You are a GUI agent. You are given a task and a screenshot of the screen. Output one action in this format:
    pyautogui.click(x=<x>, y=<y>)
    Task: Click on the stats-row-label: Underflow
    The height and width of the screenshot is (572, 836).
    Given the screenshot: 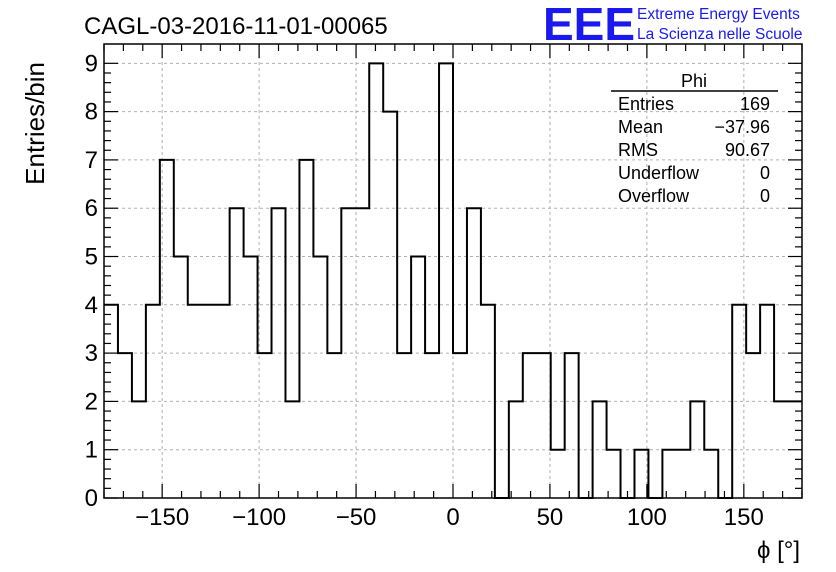 What is the action you would take?
    pyautogui.click(x=659, y=173)
    